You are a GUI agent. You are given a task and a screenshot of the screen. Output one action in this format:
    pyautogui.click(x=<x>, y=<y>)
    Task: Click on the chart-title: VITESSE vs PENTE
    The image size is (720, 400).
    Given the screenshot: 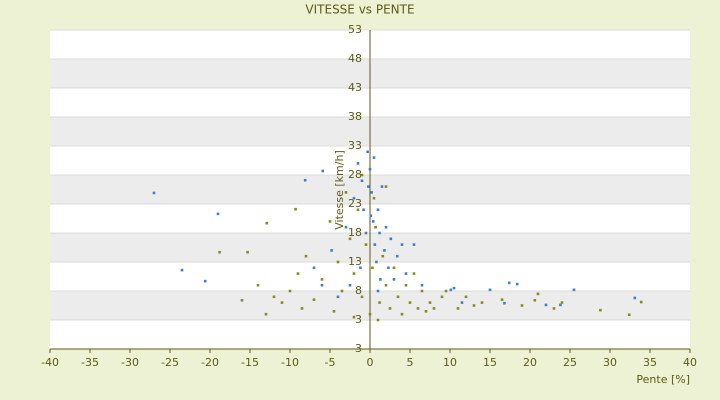 What is the action you would take?
    pyautogui.click(x=359, y=10)
    